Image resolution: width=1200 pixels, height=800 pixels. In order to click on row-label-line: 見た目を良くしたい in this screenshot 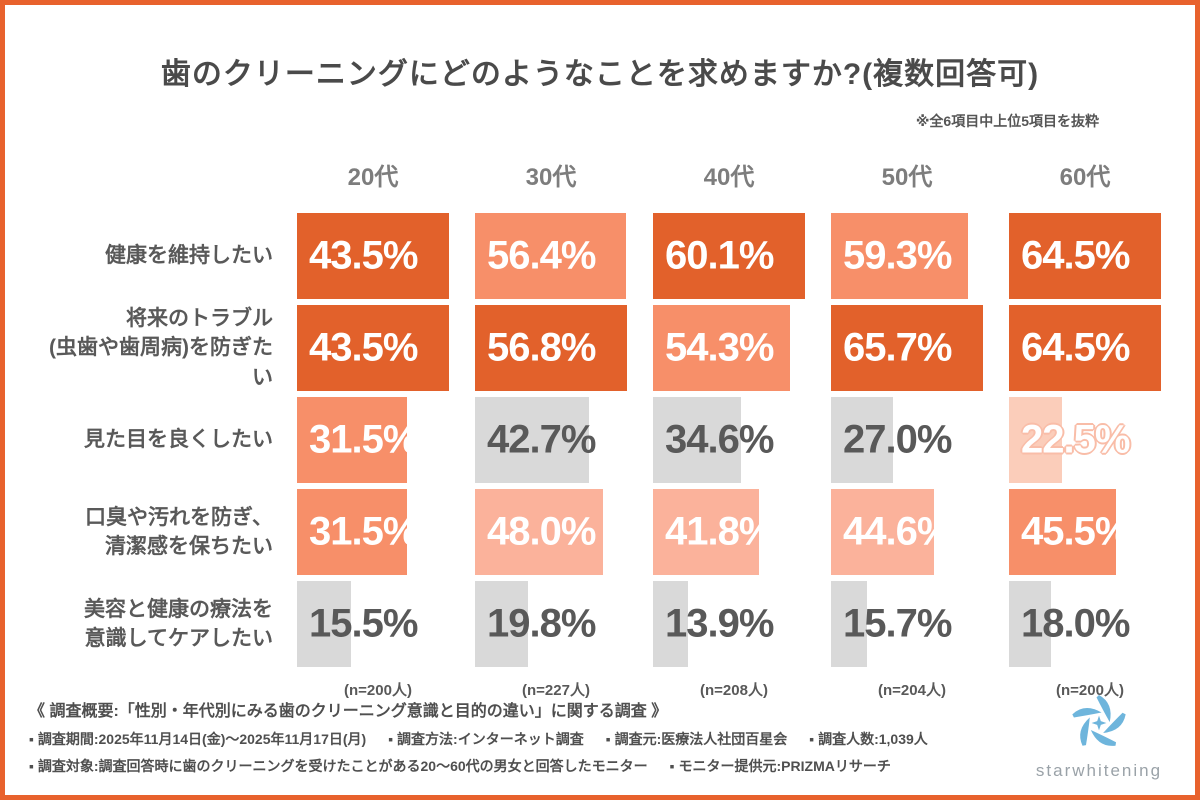, I will do `click(178, 440)`.